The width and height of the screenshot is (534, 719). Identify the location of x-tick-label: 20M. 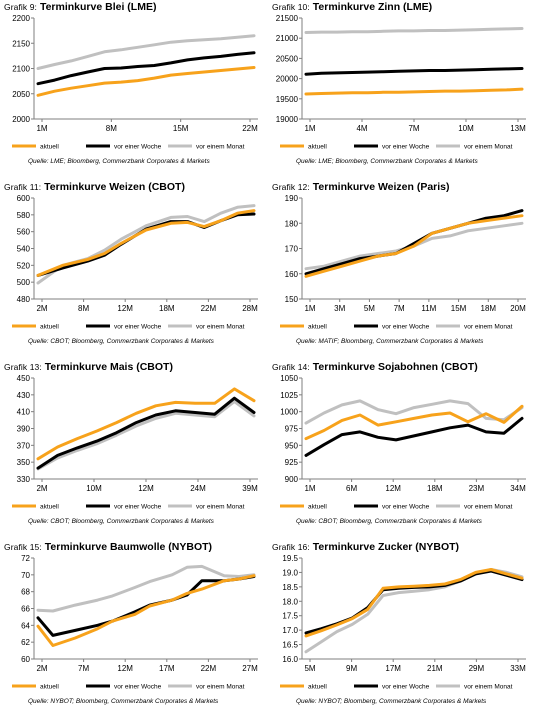
(518, 308).